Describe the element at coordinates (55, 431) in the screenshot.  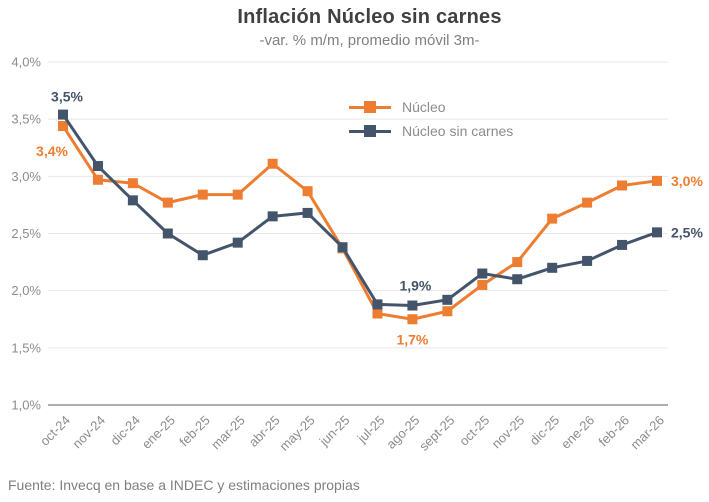
I see `x-tick-label: oct-24` at that location.